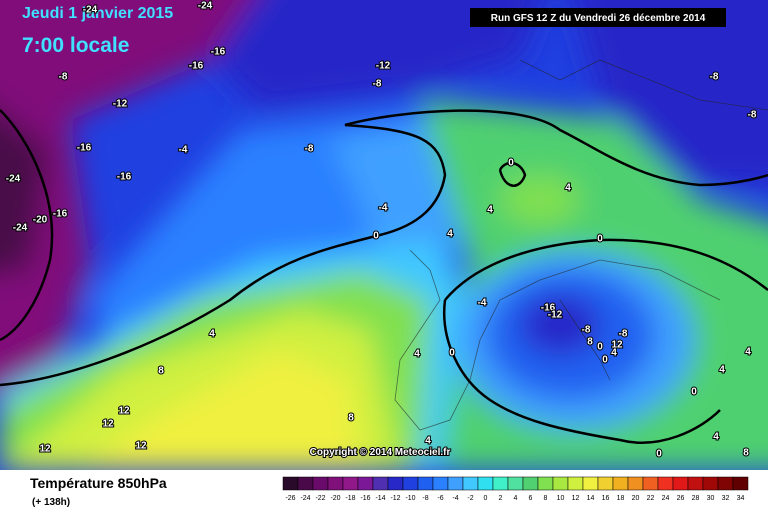 This screenshot has width=768, height=512. I want to click on scale-tick-label: -22, so click(320, 498).